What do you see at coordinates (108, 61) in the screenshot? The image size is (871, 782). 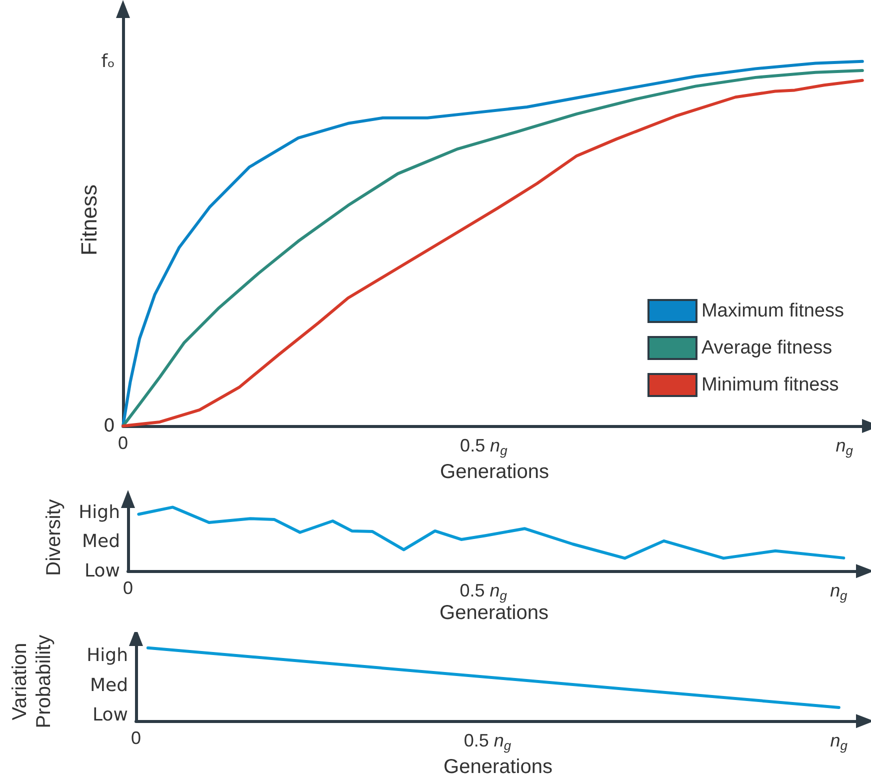 I see `text: fₒ` at bounding box center [108, 61].